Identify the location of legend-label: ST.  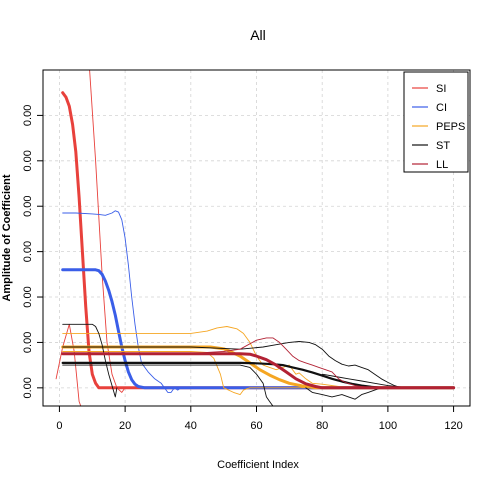
(443, 146).